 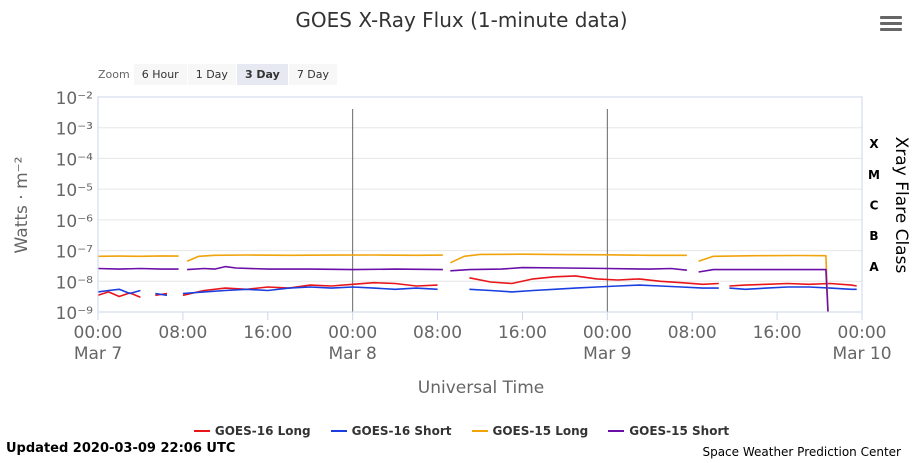 I want to click on y-tick-label: 10⁻⁸, so click(x=75, y=283).